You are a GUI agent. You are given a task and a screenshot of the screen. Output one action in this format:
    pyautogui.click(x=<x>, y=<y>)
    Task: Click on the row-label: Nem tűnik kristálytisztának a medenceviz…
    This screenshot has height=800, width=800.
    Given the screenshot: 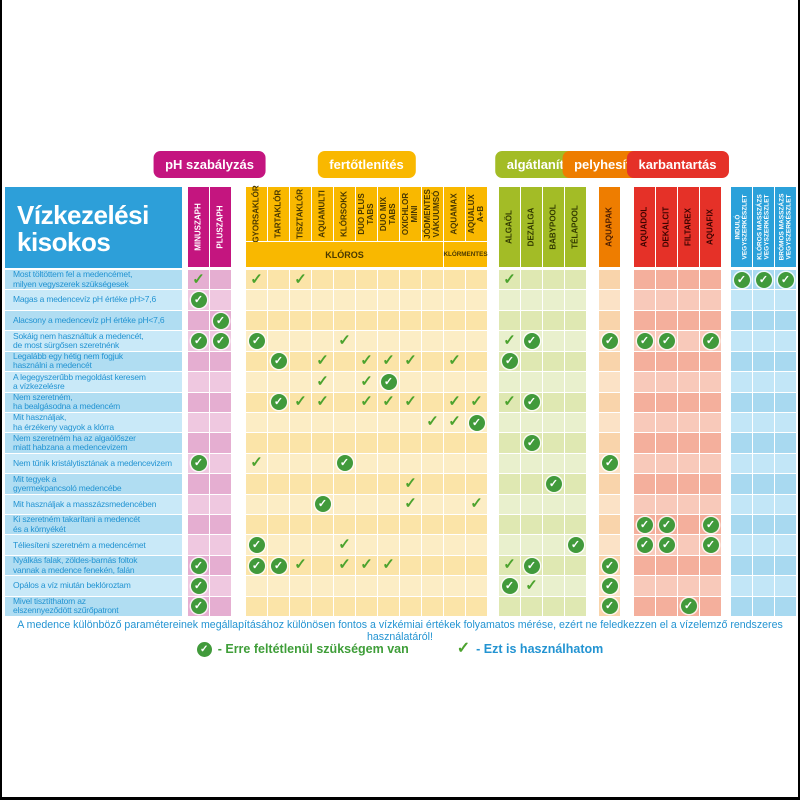 What is the action you would take?
    pyautogui.click(x=93, y=463)
    